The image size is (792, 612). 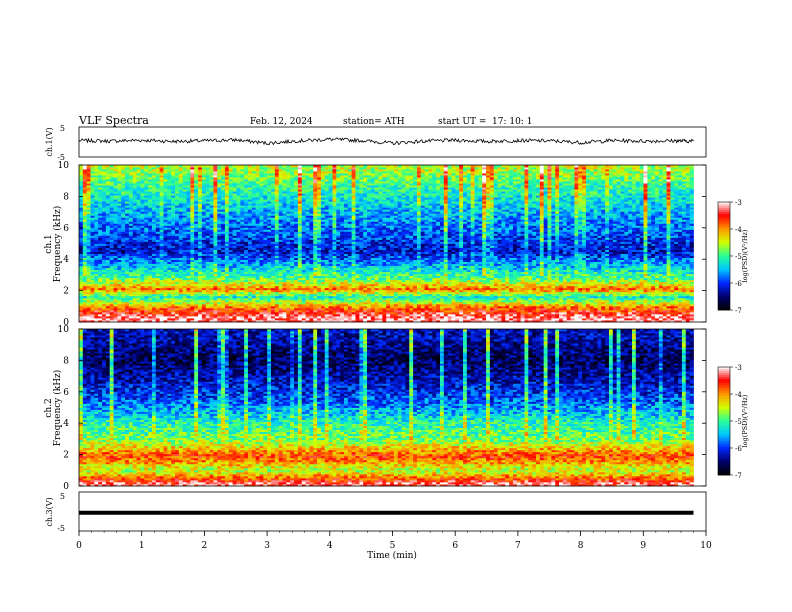 What do you see at coordinates (62, 128) in the screenshot?
I see `ch1-ytick-top: 5` at bounding box center [62, 128].